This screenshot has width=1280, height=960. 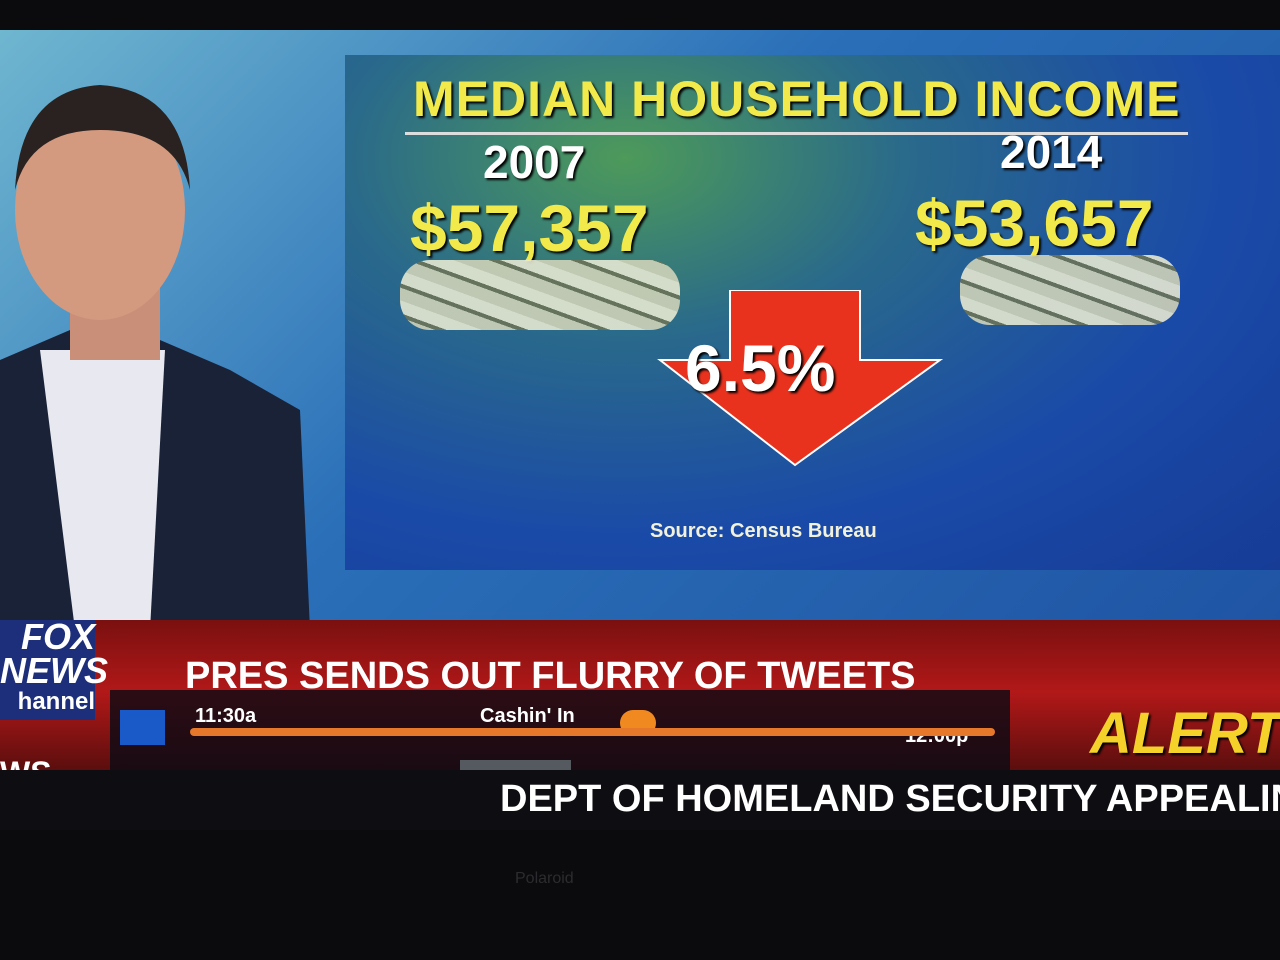 What do you see at coordinates (527, 716) in the screenshot?
I see `program-name: Cashin' In` at bounding box center [527, 716].